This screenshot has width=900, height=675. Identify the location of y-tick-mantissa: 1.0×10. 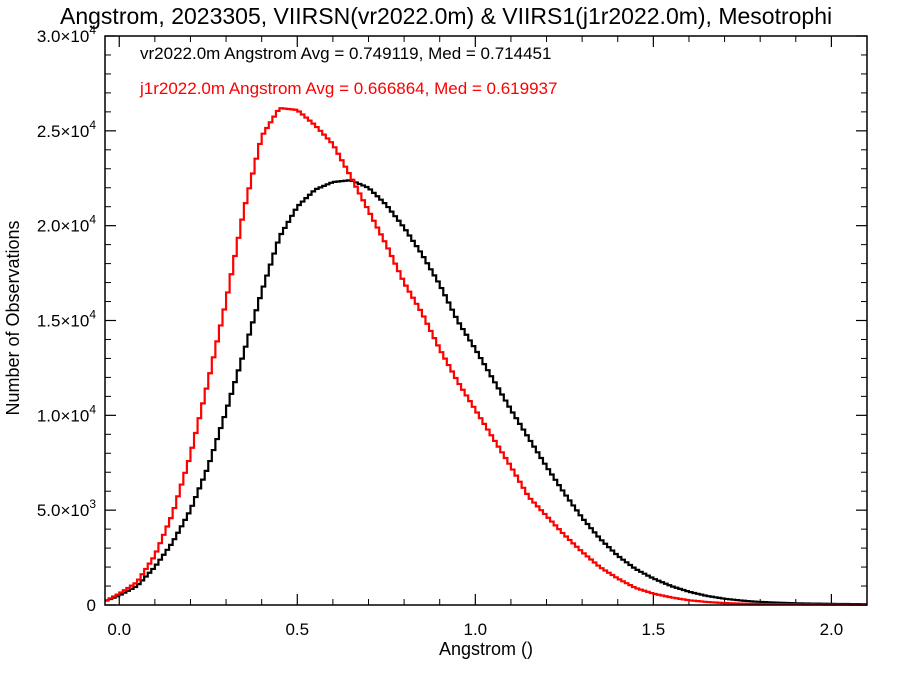
(63, 415).